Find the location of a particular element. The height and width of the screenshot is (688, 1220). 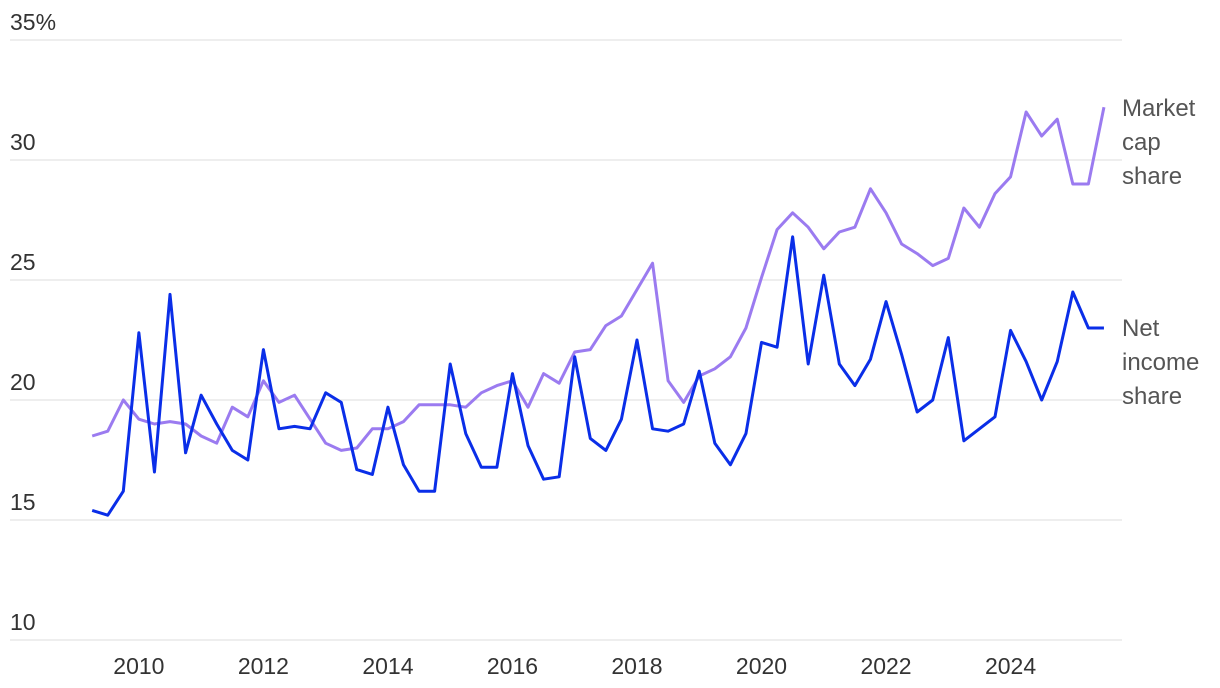

x-tick-label: 2010 is located at coordinates (138, 666).